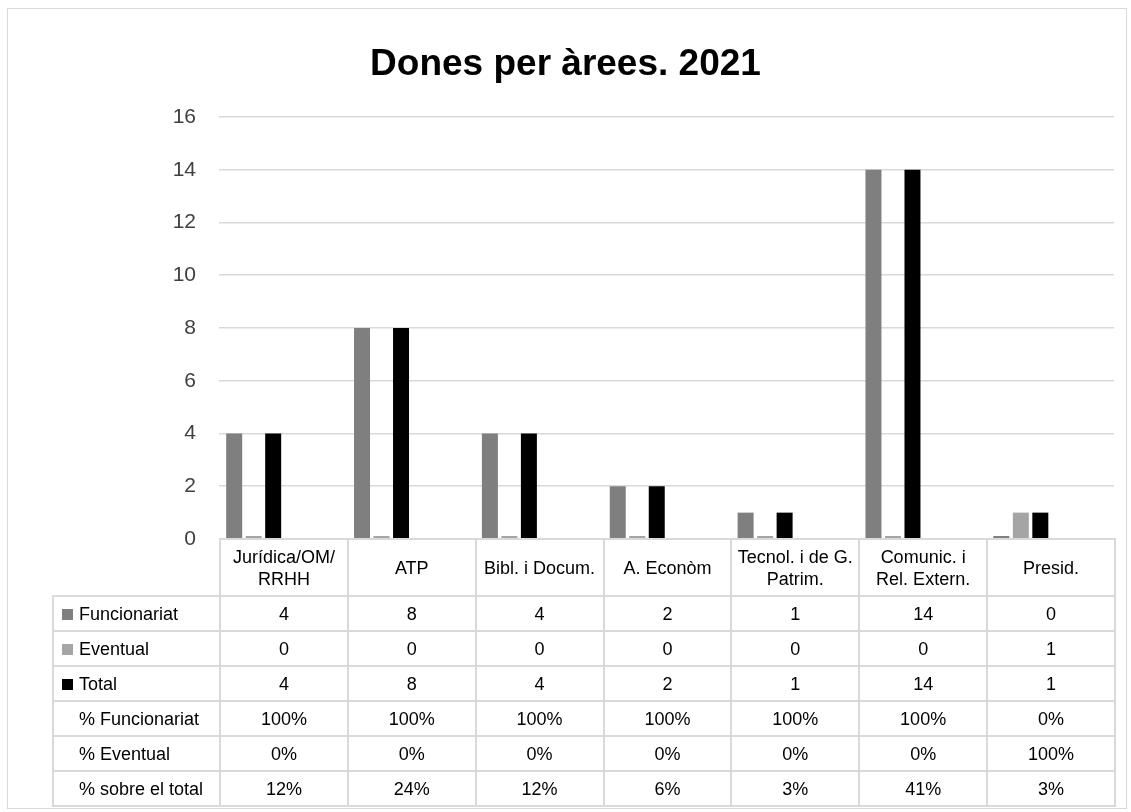 The image size is (1131, 812). What do you see at coordinates (411, 567) in the screenshot?
I see `x-tick-label: ATP` at bounding box center [411, 567].